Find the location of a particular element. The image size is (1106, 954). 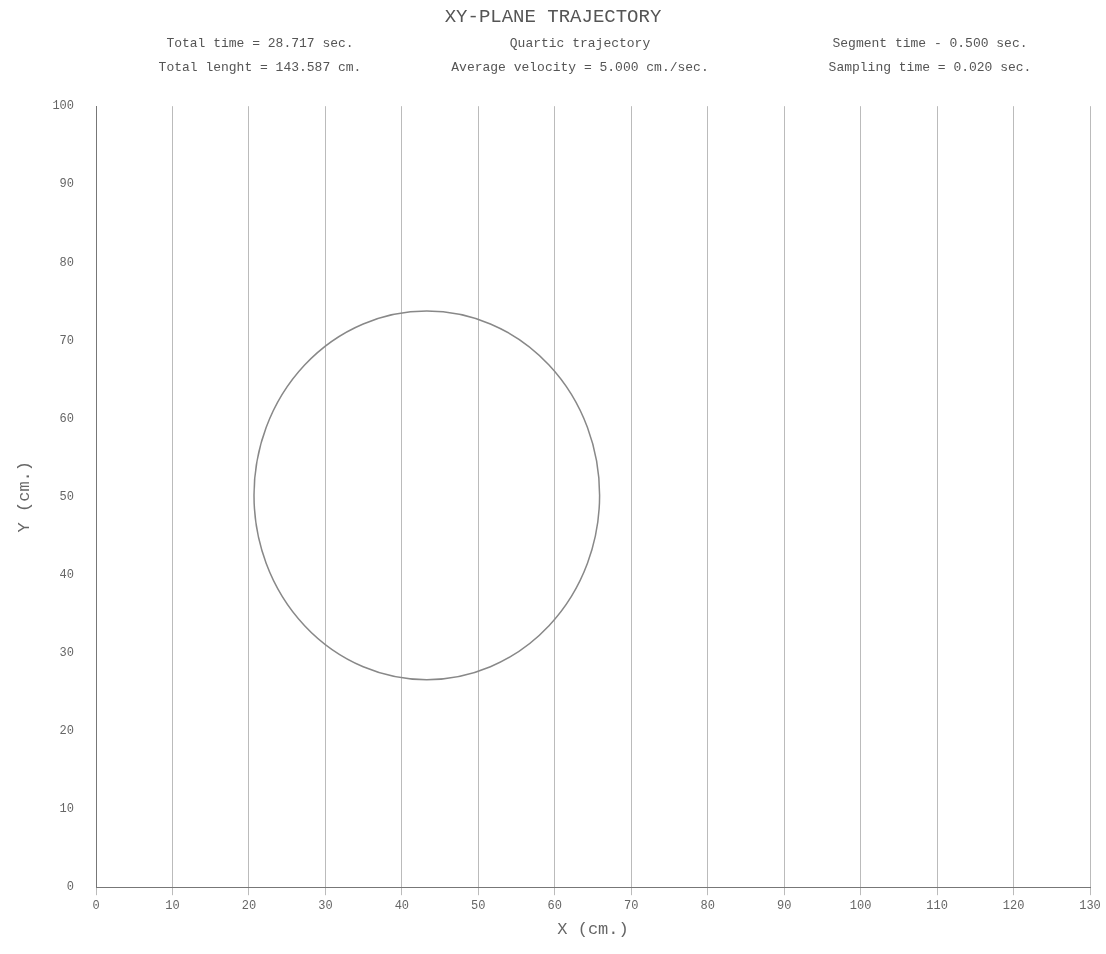

text: Total time = 28.717 sec. is located at coordinates (260, 43).